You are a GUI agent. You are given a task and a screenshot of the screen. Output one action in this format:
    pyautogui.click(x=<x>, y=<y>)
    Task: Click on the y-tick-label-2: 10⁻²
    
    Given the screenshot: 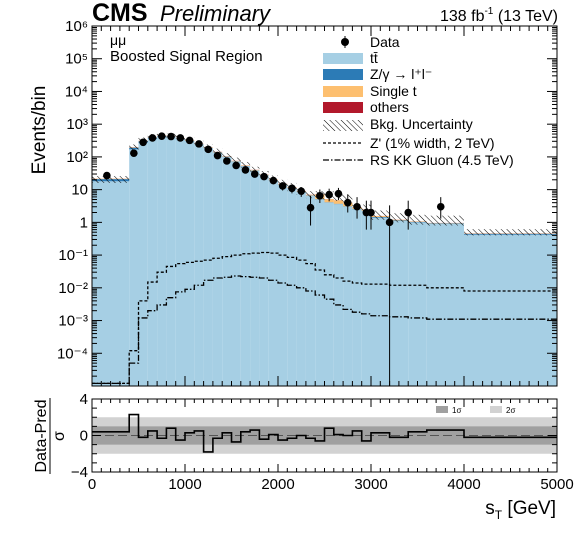 What is the action you would take?
    pyautogui.click(x=73, y=288)
    